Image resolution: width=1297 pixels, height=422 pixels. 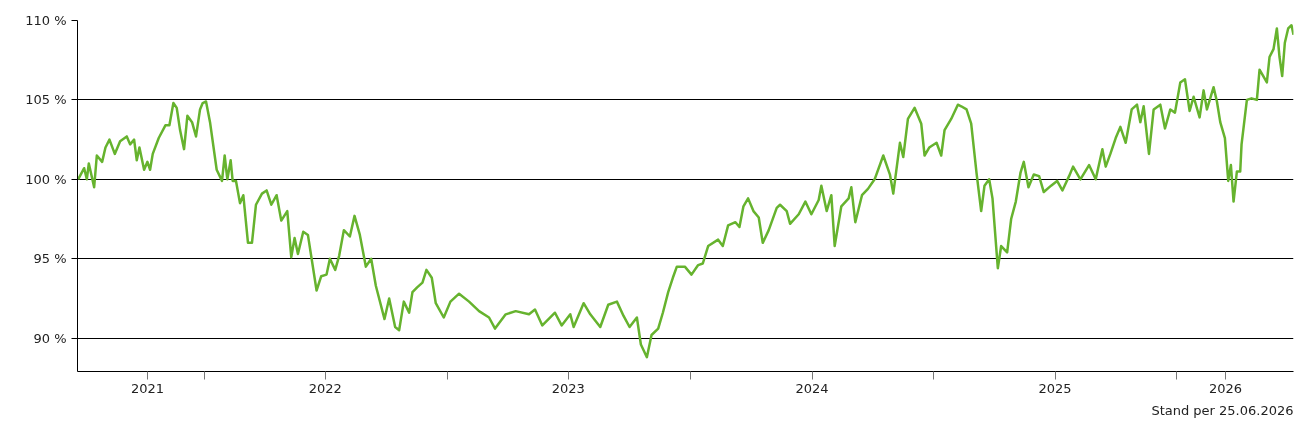 I want to click on text: Stand per 25.06.2026, so click(x=1222, y=410).